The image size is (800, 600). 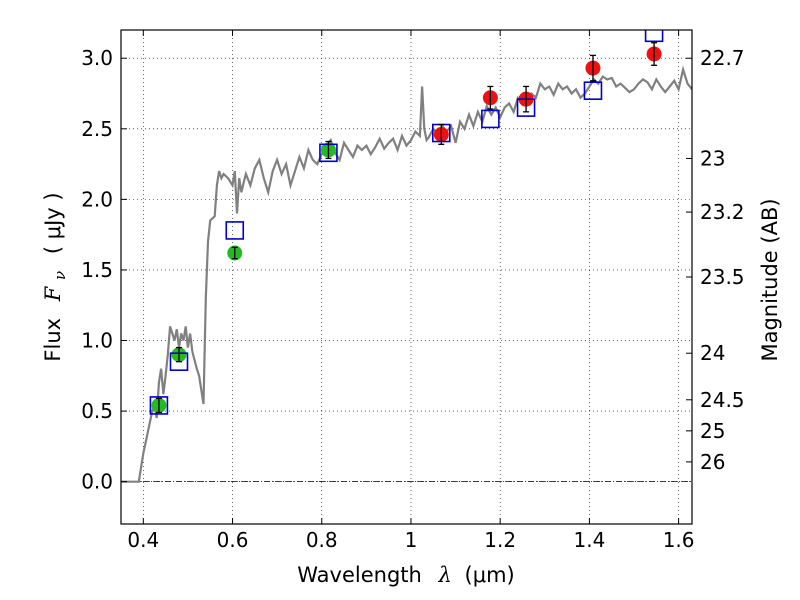 I want to click on magnitude-axis-label: Magnitude (AB), so click(x=770, y=279).